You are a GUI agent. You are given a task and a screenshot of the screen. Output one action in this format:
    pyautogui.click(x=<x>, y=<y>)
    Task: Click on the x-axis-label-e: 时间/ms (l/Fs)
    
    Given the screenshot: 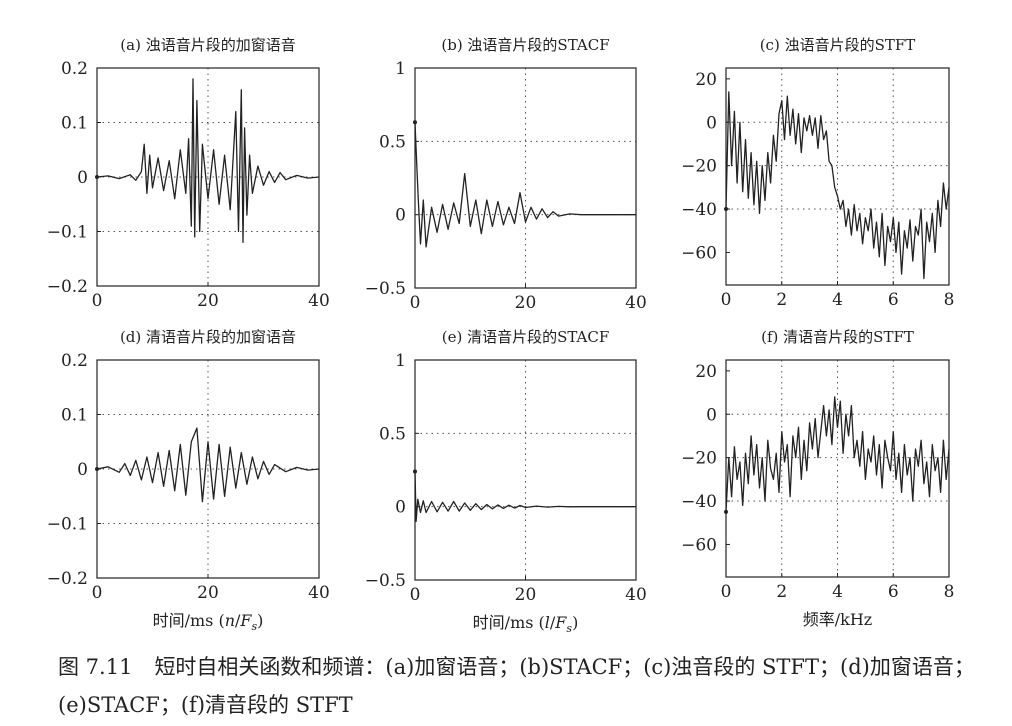 What is the action you would take?
    pyautogui.click(x=526, y=624)
    